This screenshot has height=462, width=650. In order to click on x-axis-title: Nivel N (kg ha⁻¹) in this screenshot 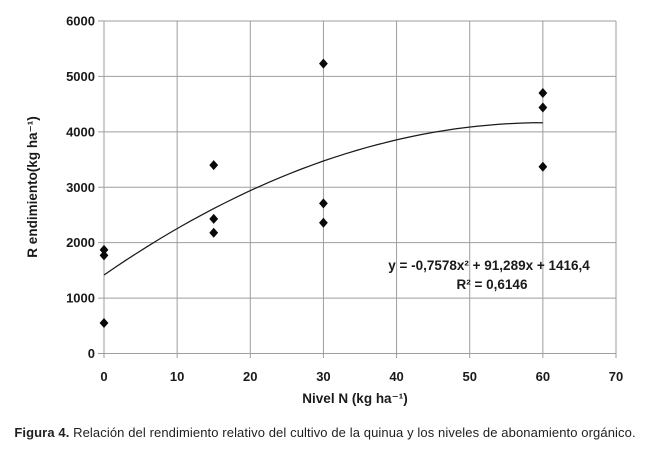, I will do `click(354, 398)`.